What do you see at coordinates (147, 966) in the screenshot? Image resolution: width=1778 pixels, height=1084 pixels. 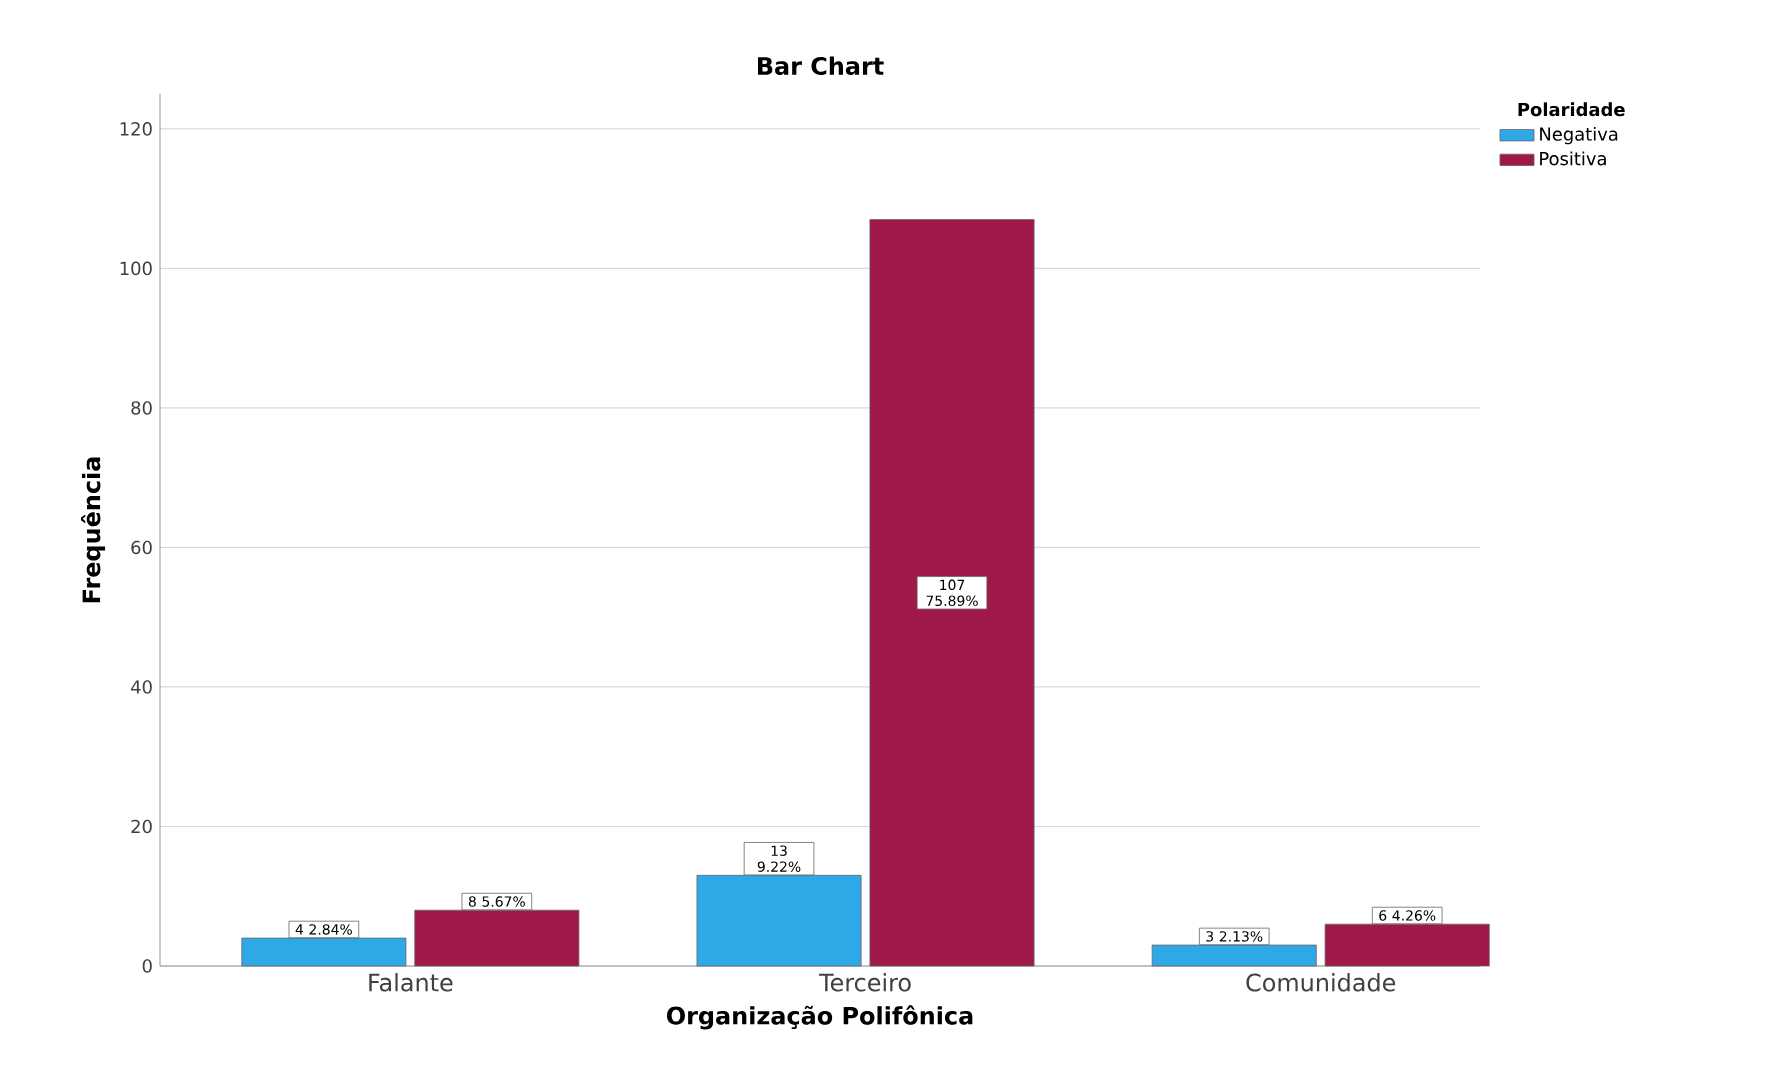 I see `y-tick-label: 0` at bounding box center [147, 966].